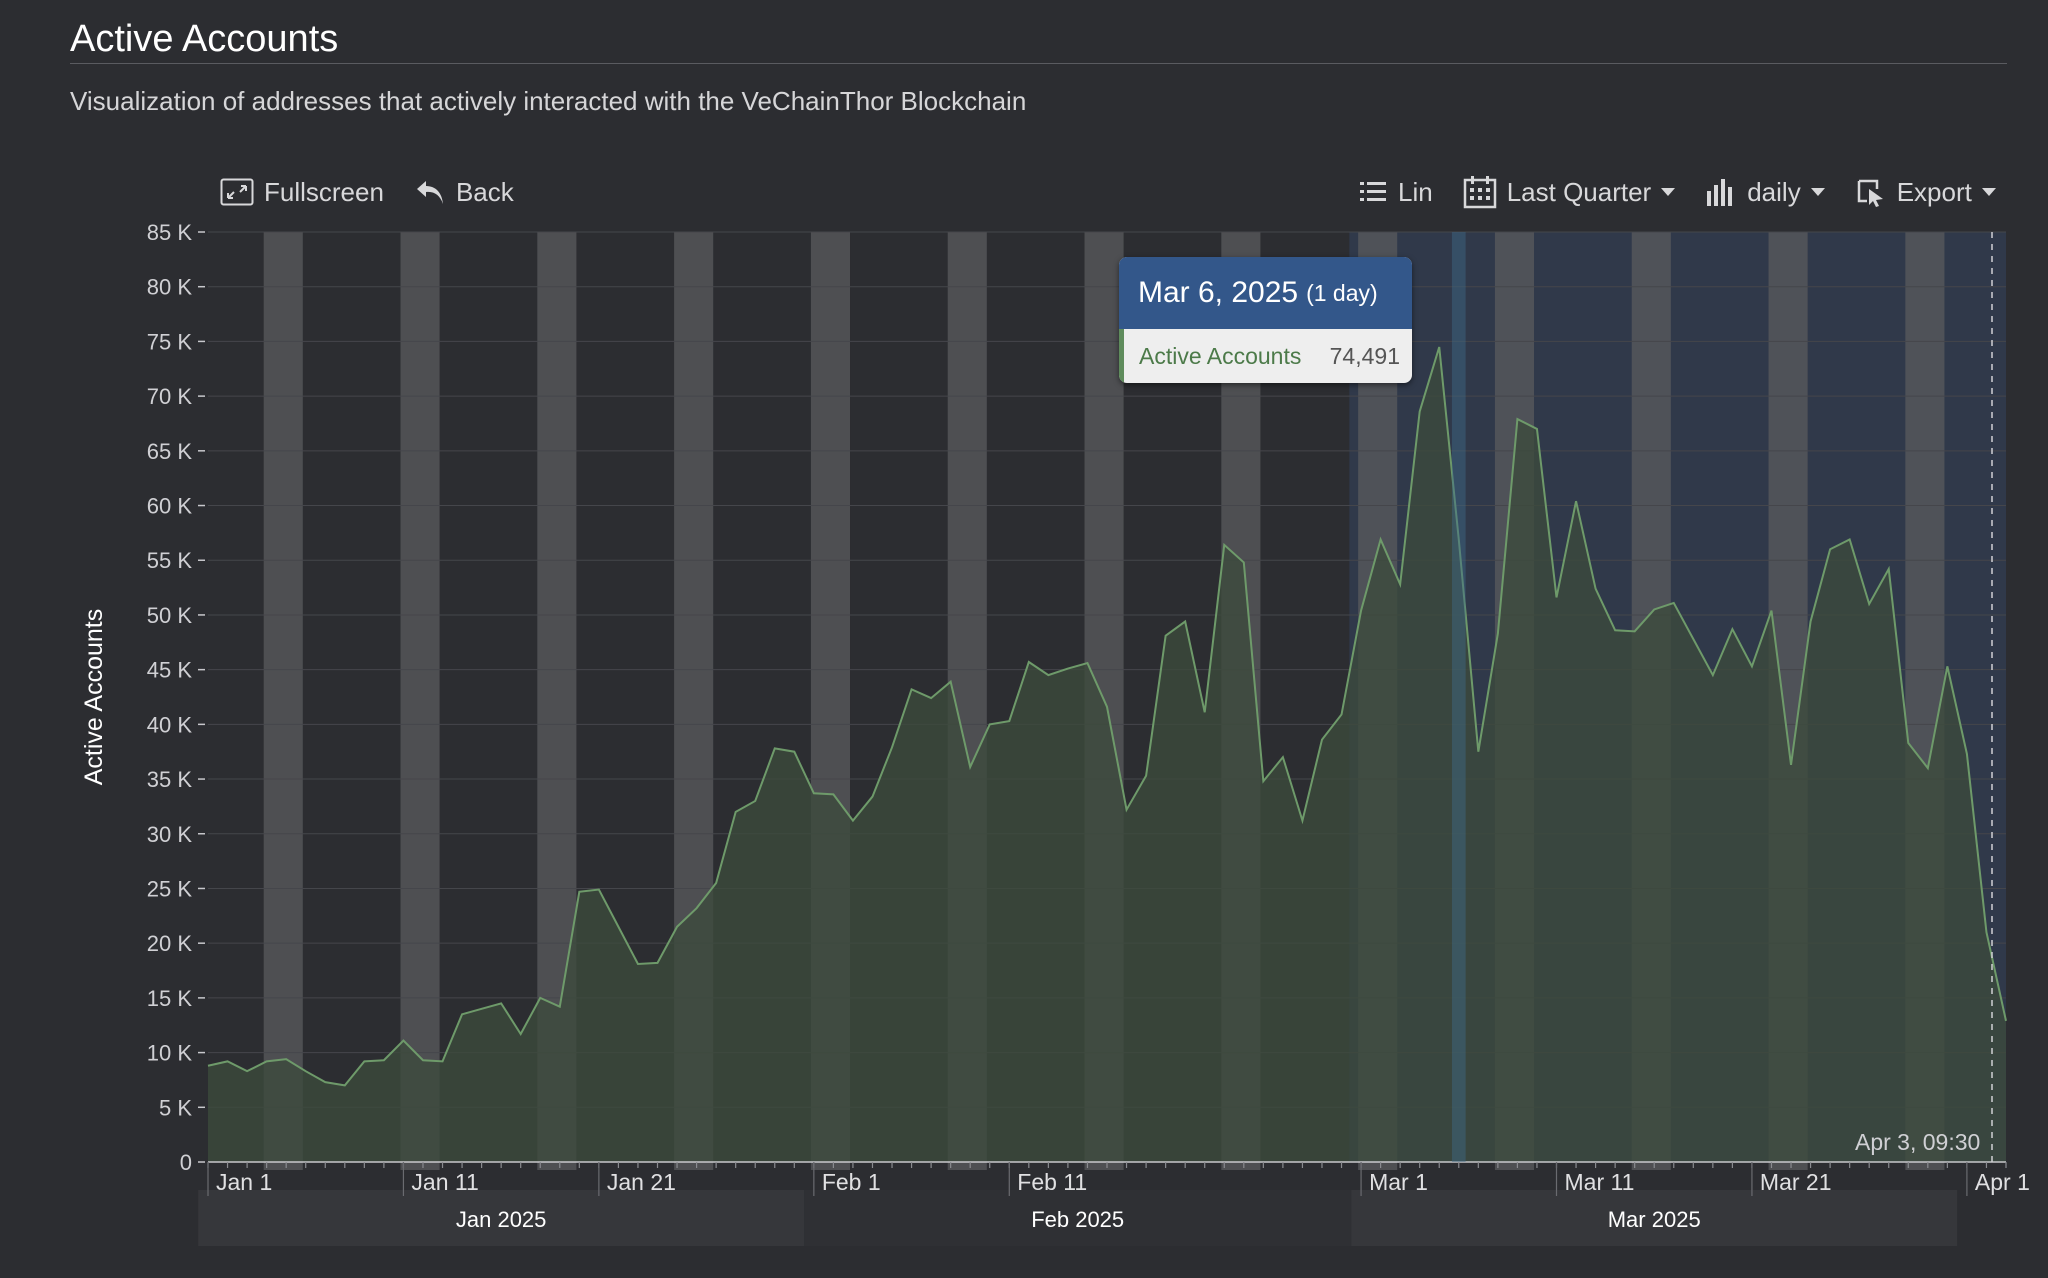 The image size is (2048, 1278). What do you see at coordinates (641, 1182) in the screenshot?
I see `x-tick-label: Jan 21` at bounding box center [641, 1182].